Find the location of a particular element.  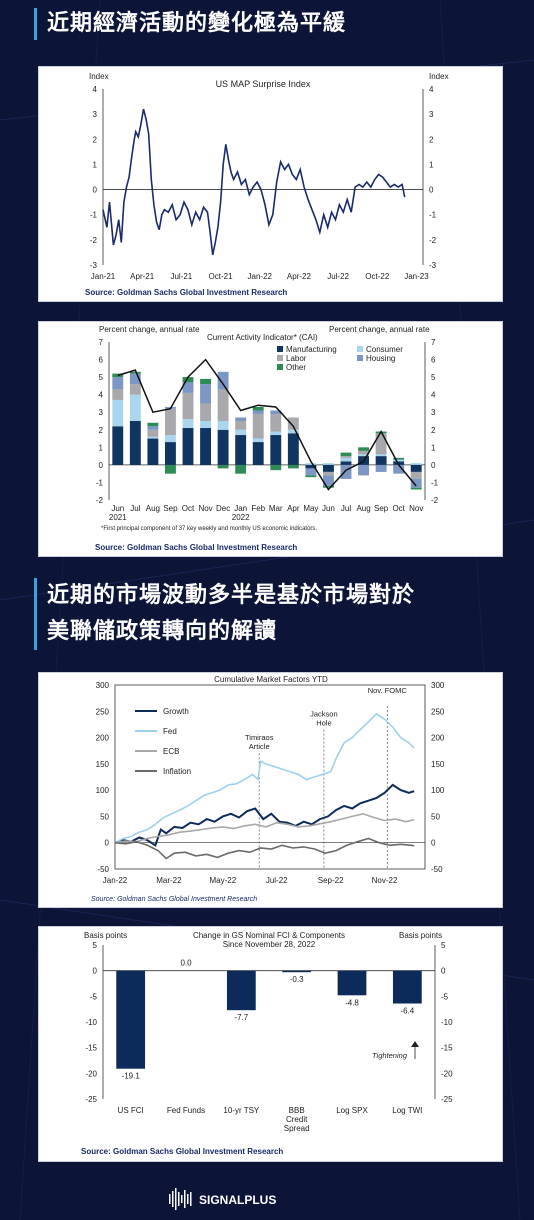

x-tick-label: Jul is located at coordinates (346, 508).